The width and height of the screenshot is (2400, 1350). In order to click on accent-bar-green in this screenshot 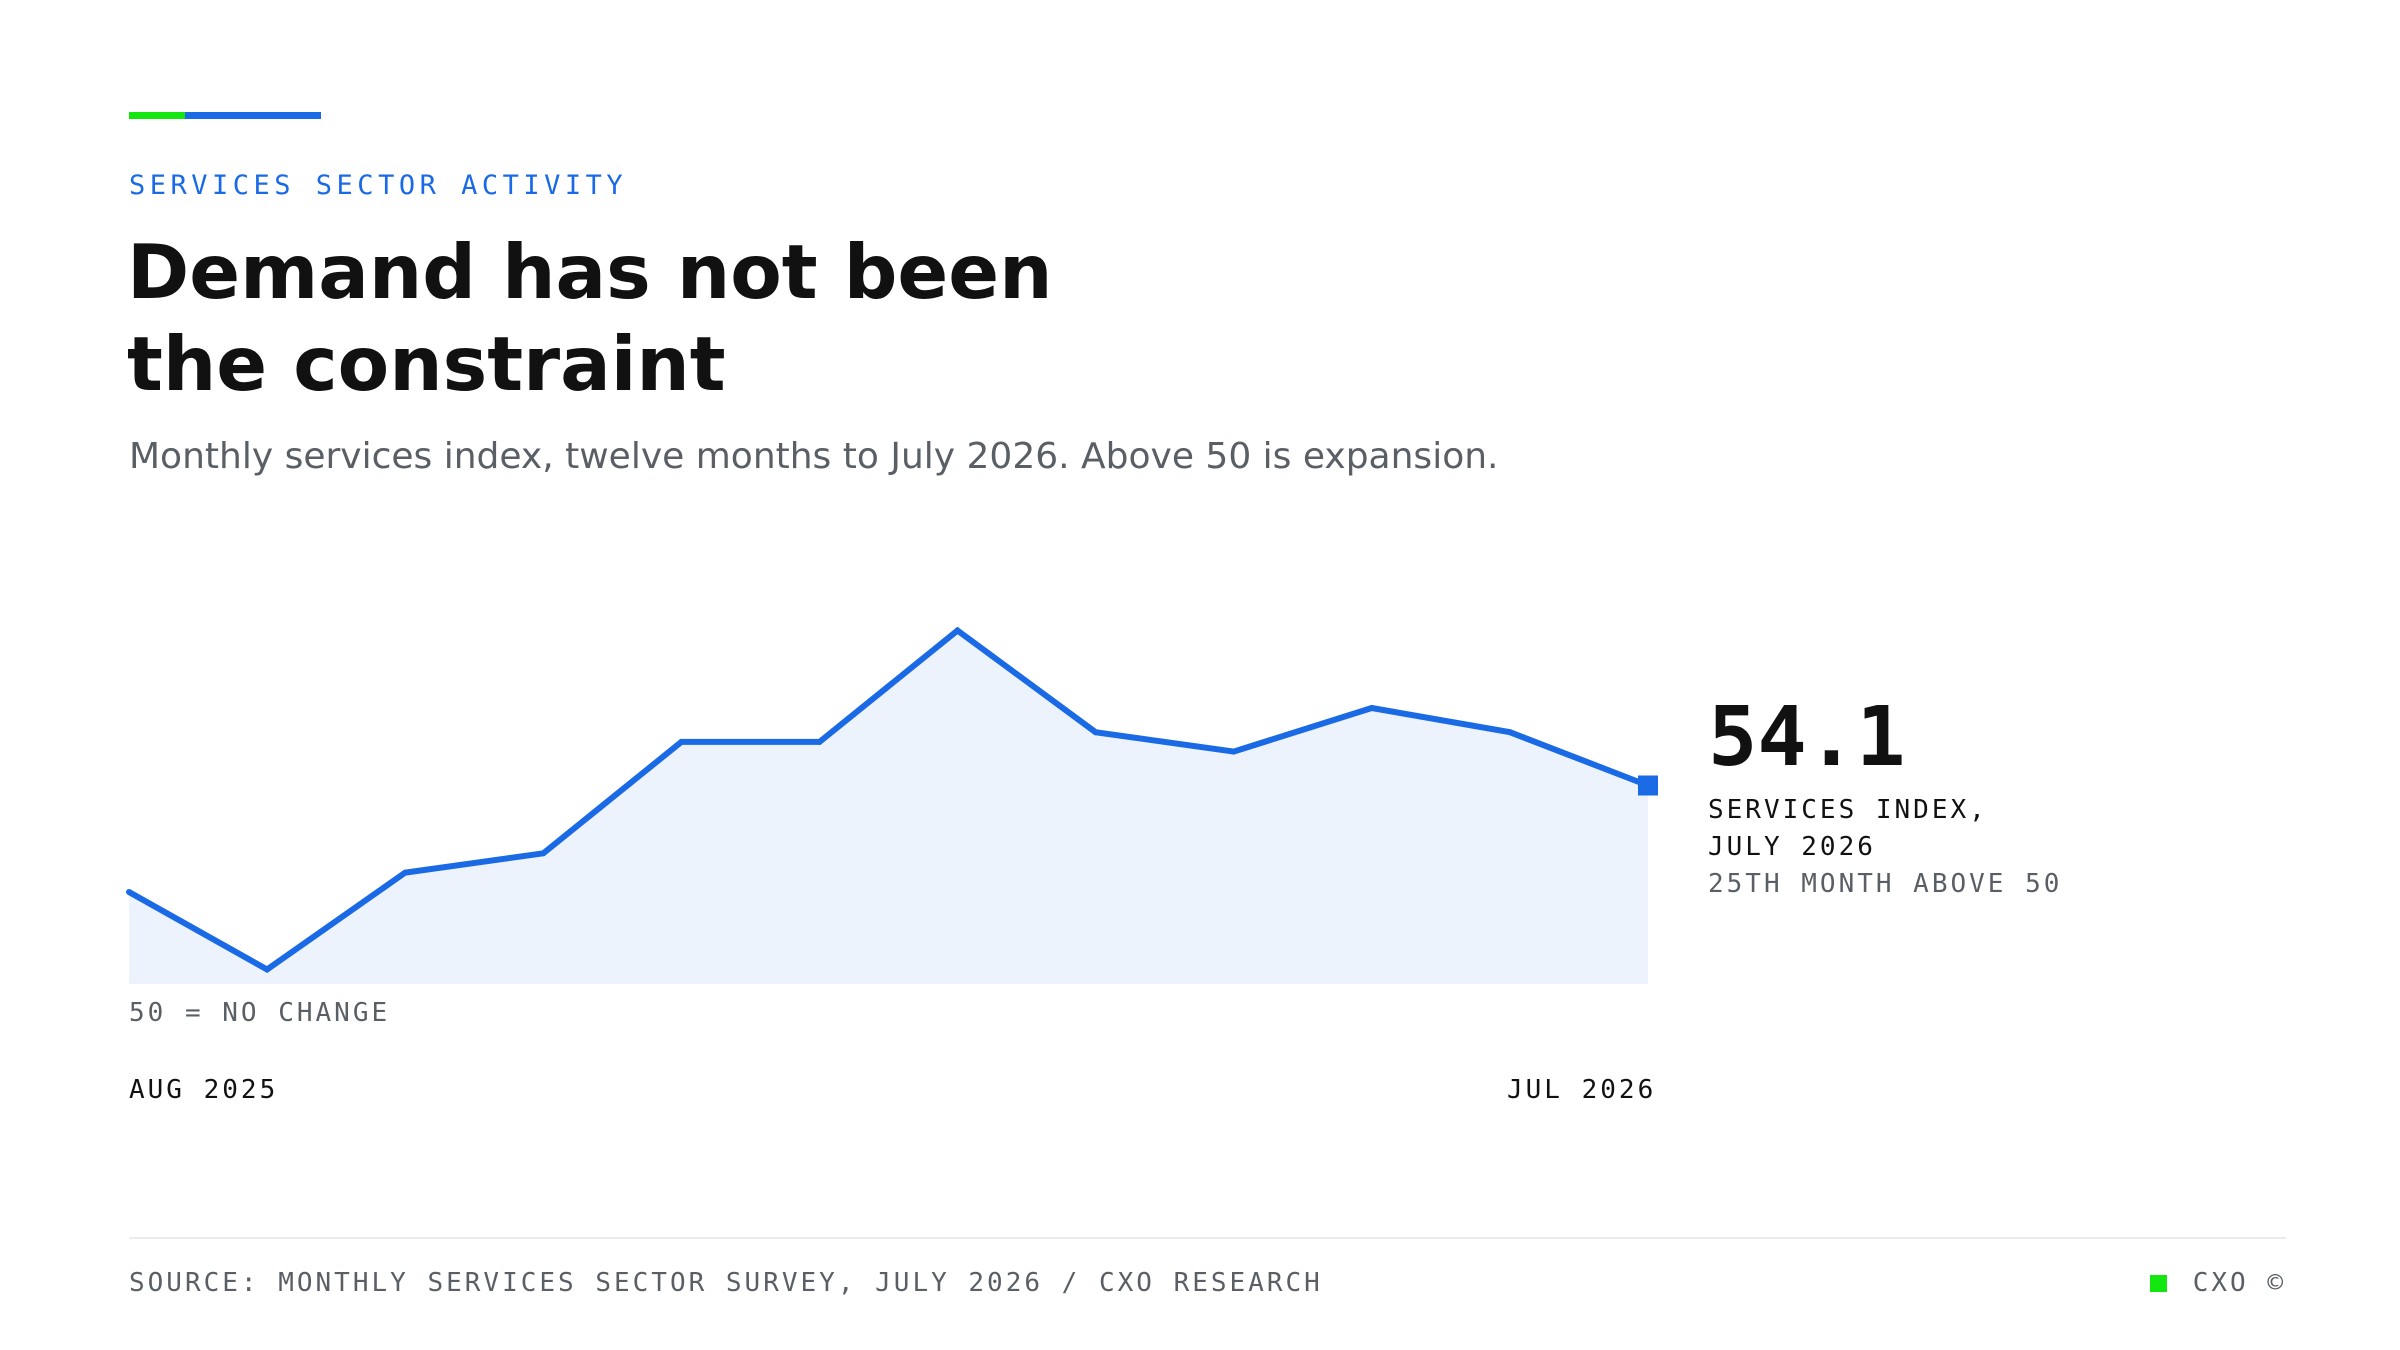, I will do `click(157, 115)`.